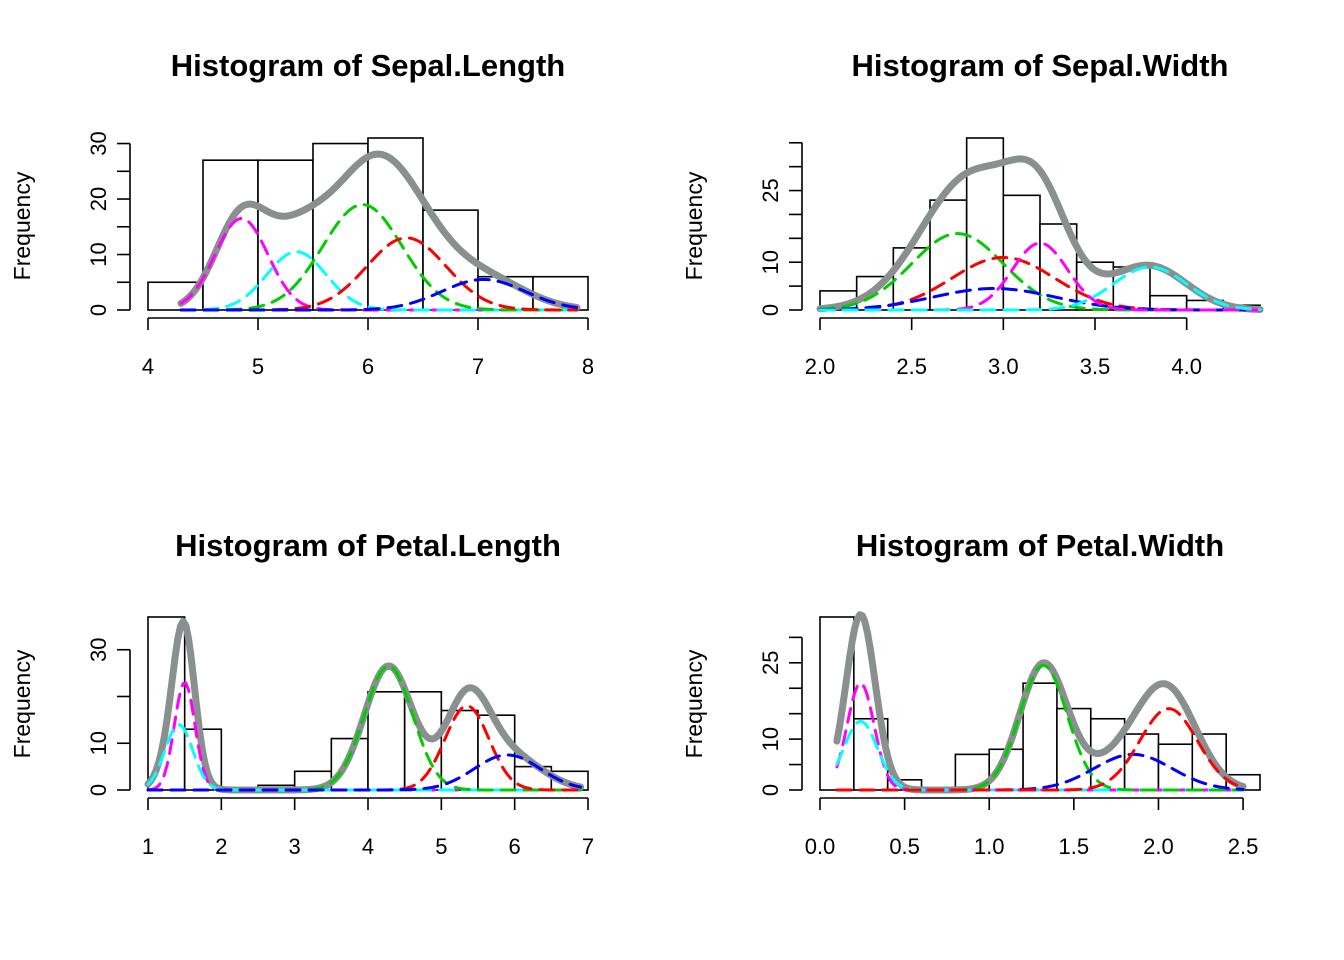 This screenshot has width=1344, height=960. I want to click on x-tick-label: 0.0, so click(820, 846).